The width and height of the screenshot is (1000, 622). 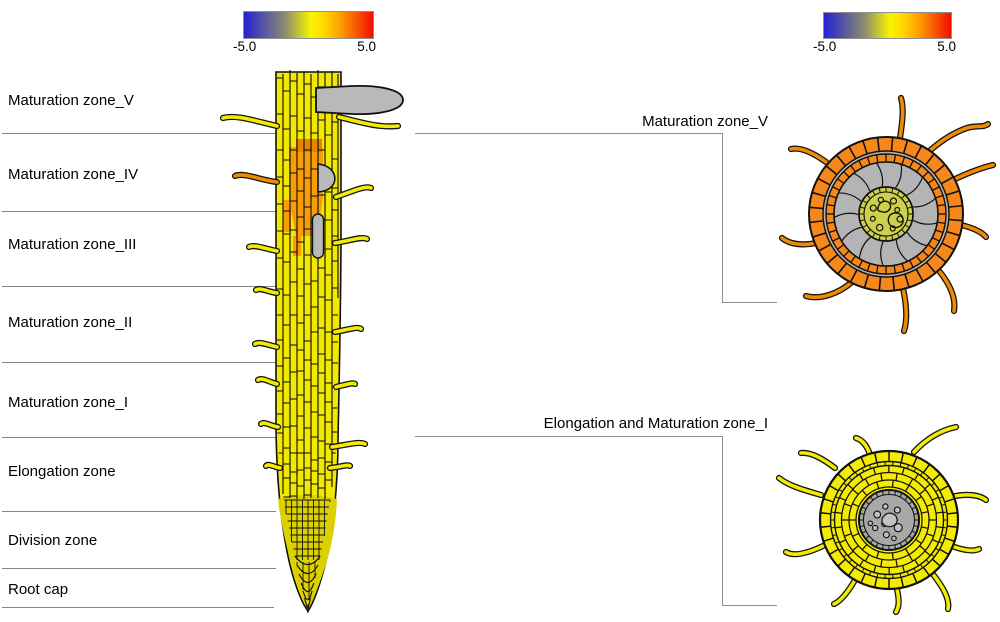 What do you see at coordinates (73, 174) in the screenshot?
I see `zone-label-maturation-iv: Maturation zone_IV` at bounding box center [73, 174].